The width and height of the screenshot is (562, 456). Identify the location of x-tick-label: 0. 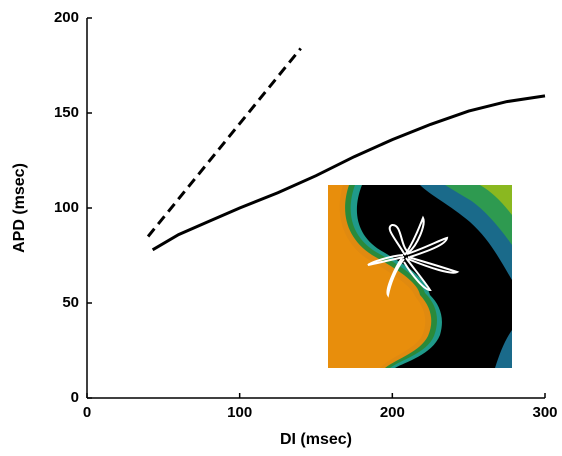
(87, 412).